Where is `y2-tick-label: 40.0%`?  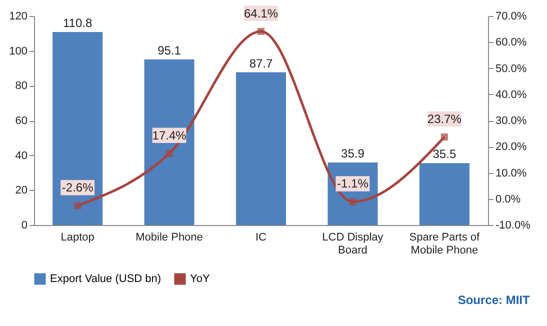 y2-tick-label: 40.0% is located at coordinates (511, 94).